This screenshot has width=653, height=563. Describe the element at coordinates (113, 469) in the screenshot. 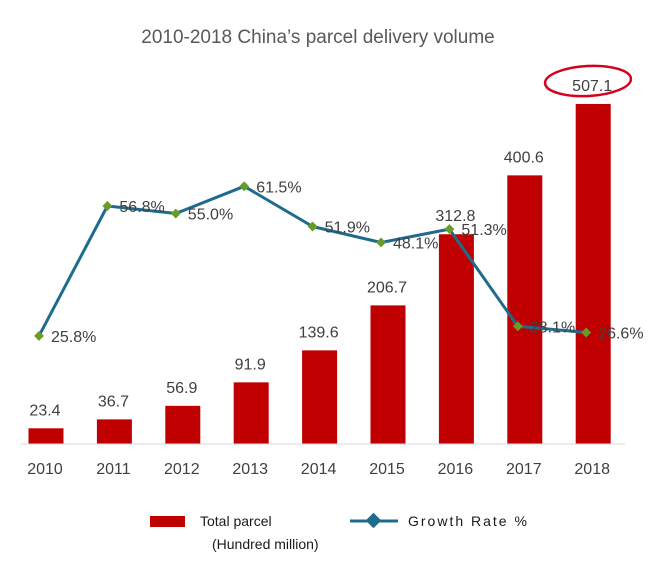

I see `x-tick-2011: 2011` at that location.